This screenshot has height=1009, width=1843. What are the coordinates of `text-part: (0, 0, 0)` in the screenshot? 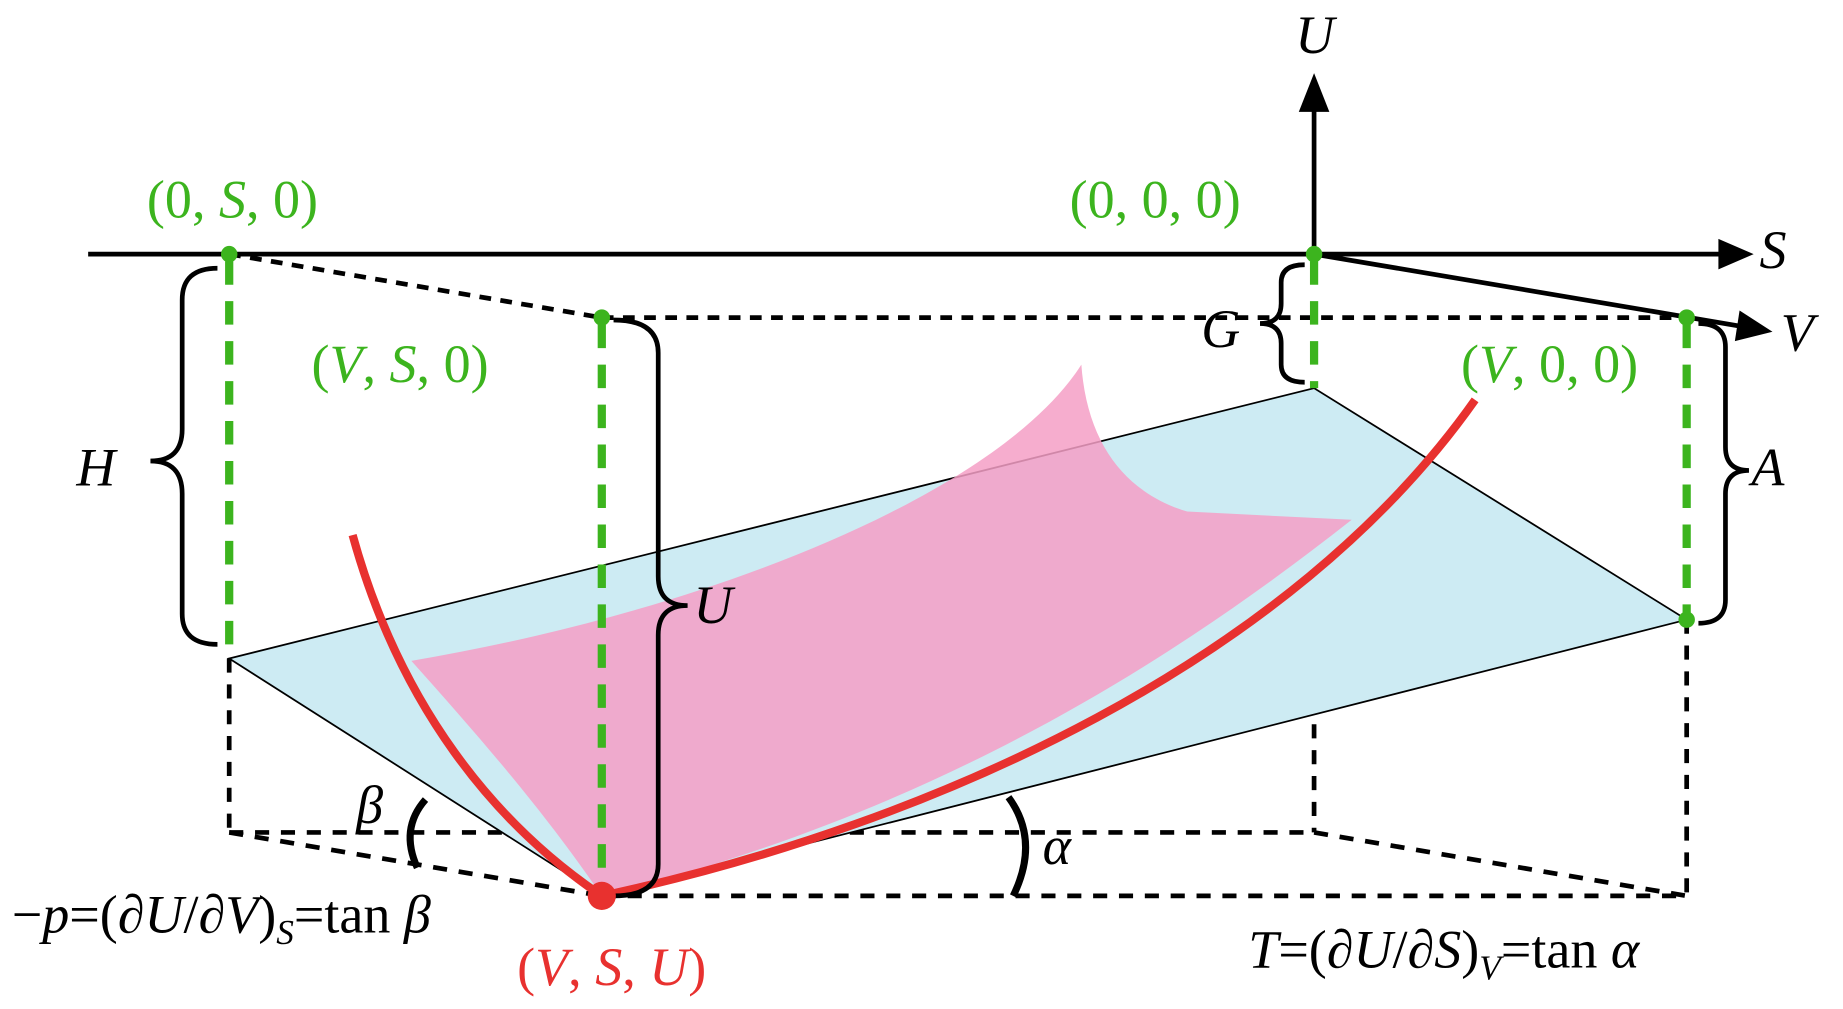 It's located at (1155, 200).